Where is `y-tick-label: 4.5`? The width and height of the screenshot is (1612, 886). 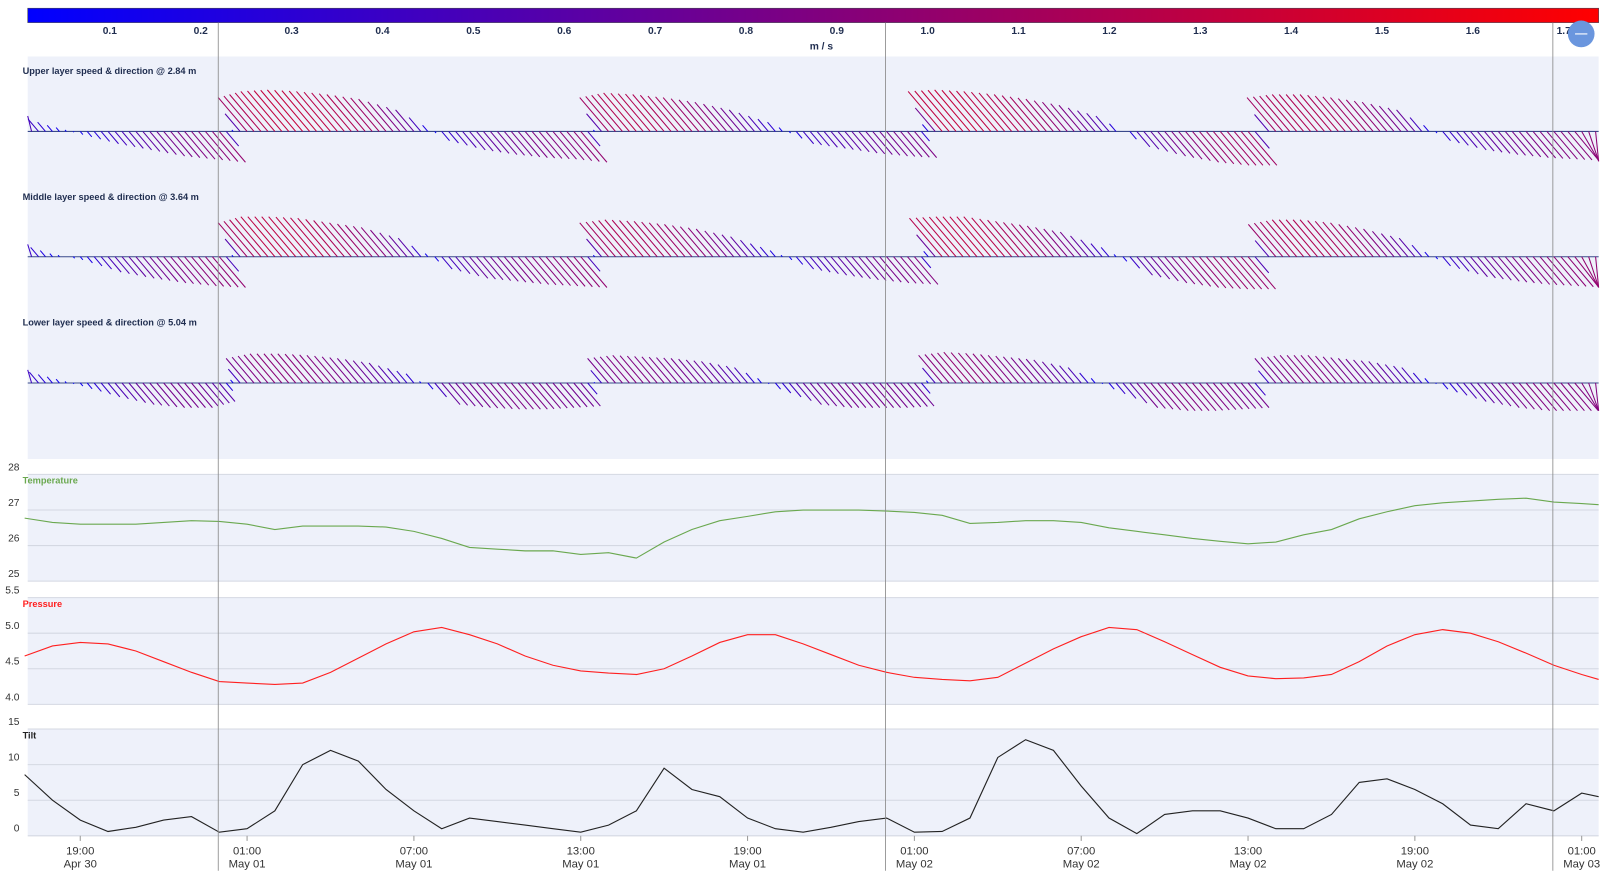
y-tick-label: 4.5 is located at coordinates (12, 662).